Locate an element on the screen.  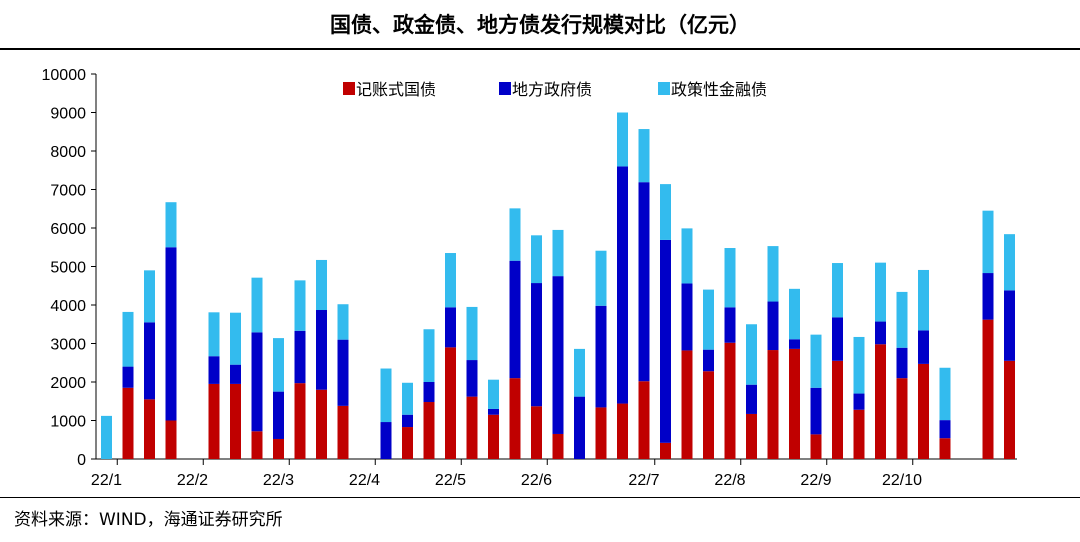
x-tick-label: 22/6 is located at coordinates (536, 480).